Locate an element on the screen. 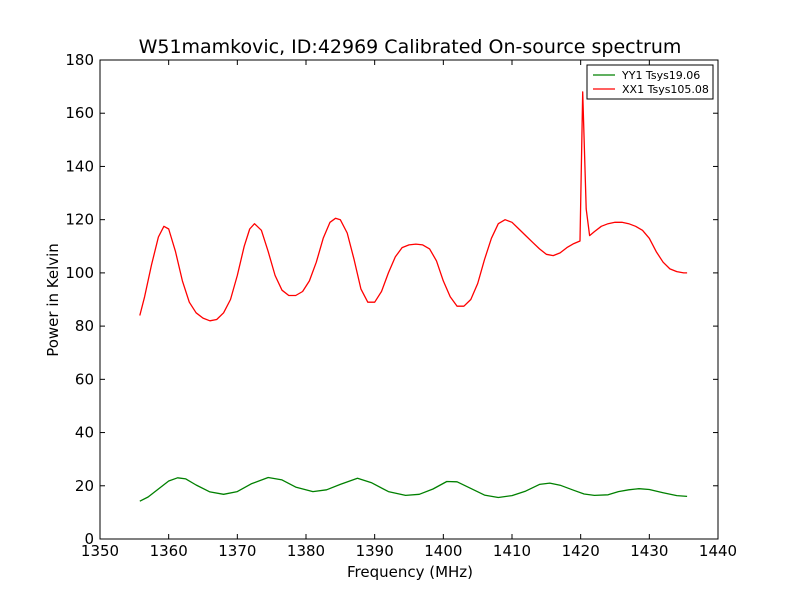 The image size is (800, 600). legend-label-1: XX1 Tsys105.08 is located at coordinates (665, 89).